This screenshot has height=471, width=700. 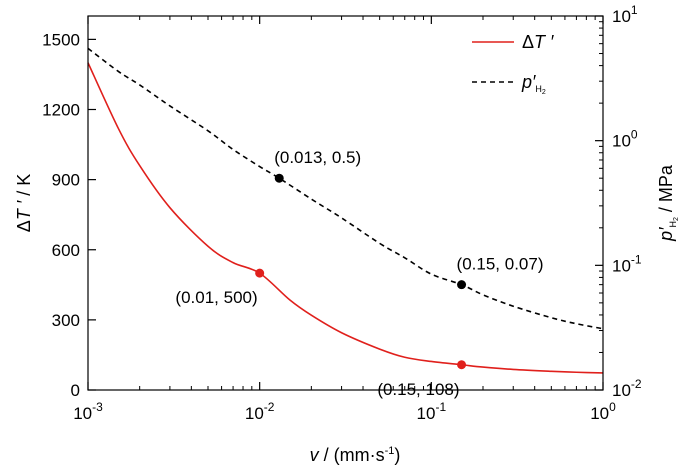 I want to click on legend-label-delta-t: ΔT ′, so click(x=538, y=42).